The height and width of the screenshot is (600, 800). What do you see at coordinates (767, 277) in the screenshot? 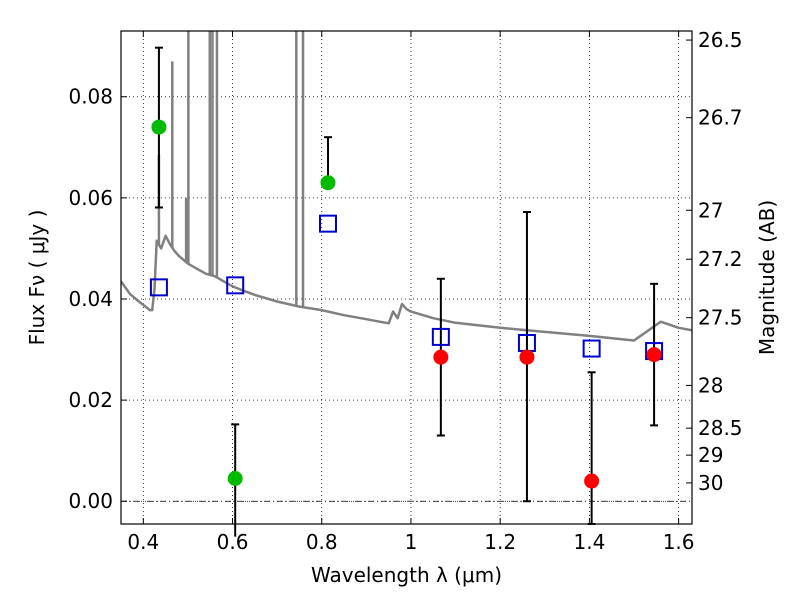
I see `right-axis-title: Magnitude (AB)` at bounding box center [767, 277].